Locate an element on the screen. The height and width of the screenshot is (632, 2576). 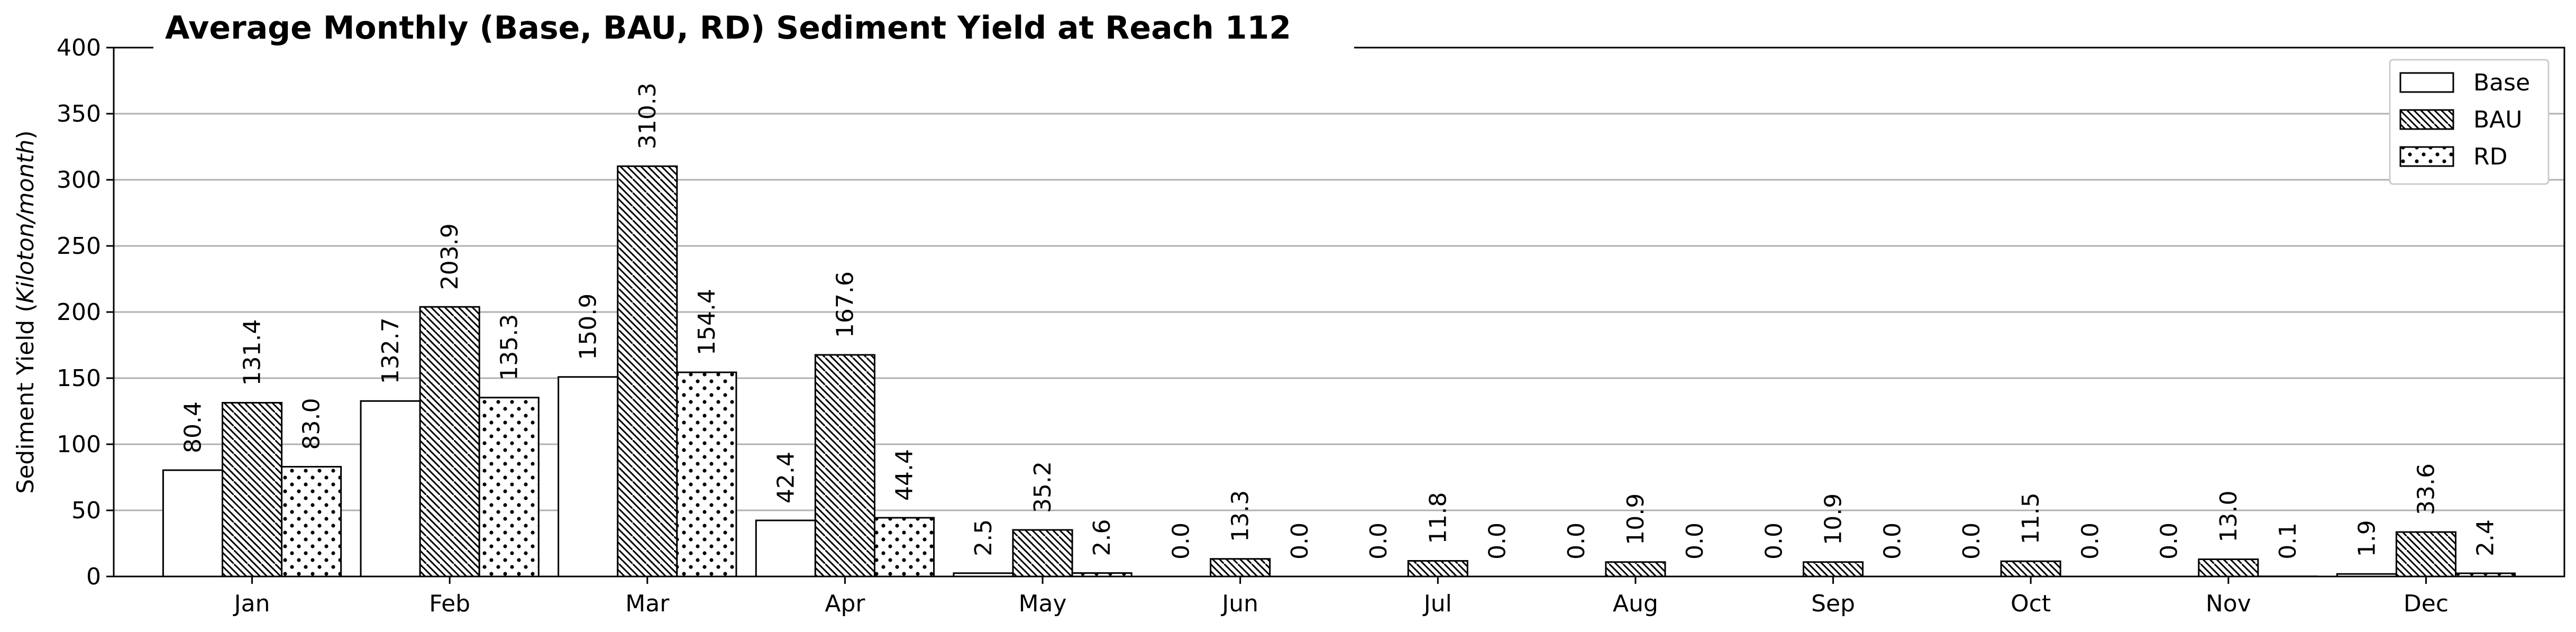
bar-value-label: 33.6 is located at coordinates (2426, 489).